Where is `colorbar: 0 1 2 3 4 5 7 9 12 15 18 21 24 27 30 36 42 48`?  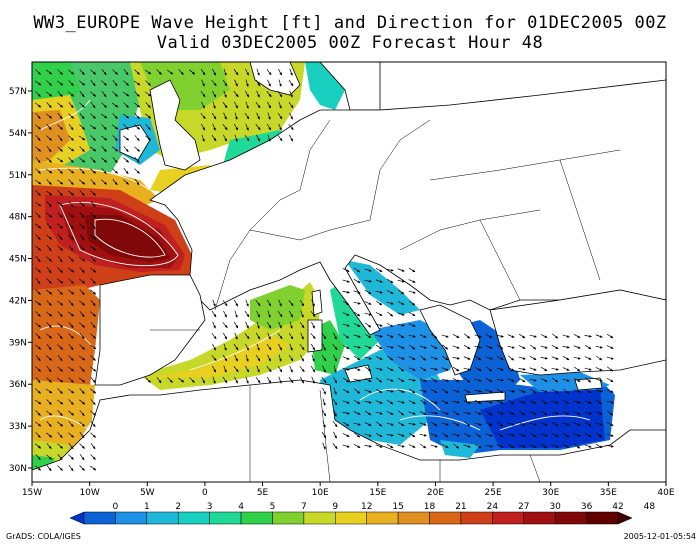 colorbar: 0 1 2 3 4 5 7 9 12 15 18 21 24 27 30 36 42 48 is located at coordinates (362, 513).